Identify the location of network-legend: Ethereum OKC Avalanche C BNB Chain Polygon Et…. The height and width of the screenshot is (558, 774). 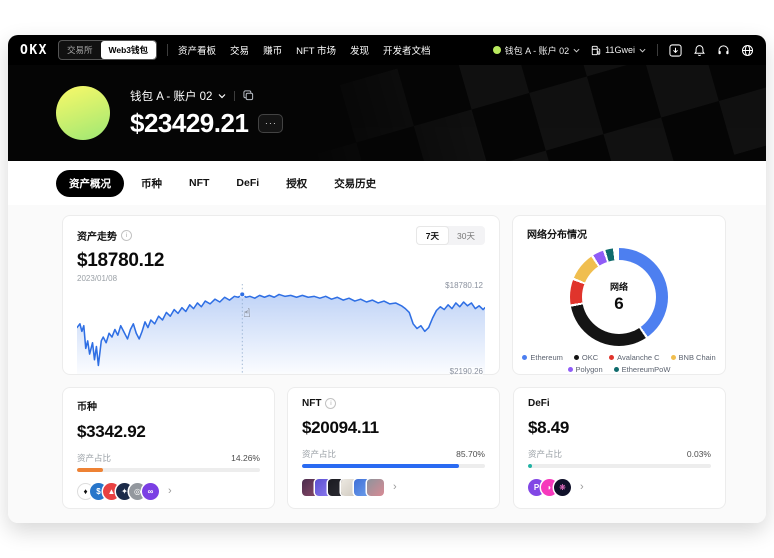
(619, 363).